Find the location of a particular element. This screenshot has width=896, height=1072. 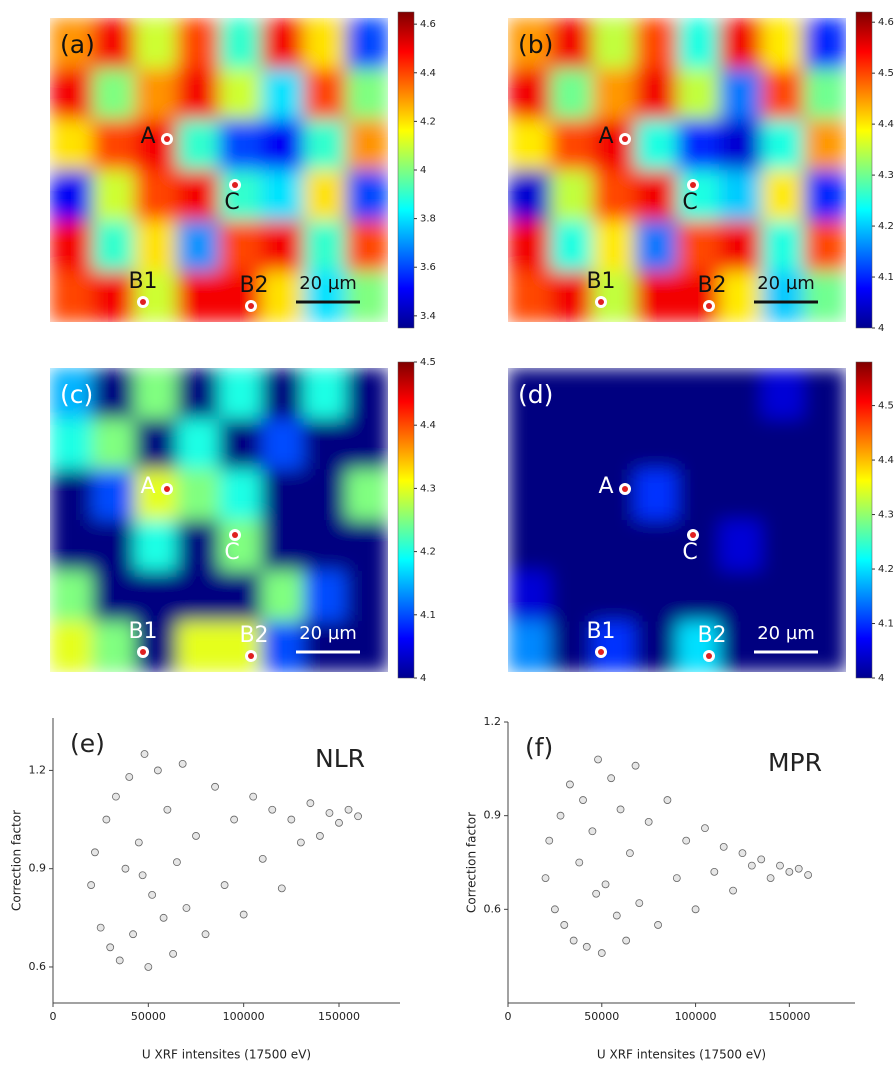

chart-title: MPR is located at coordinates (795, 762).